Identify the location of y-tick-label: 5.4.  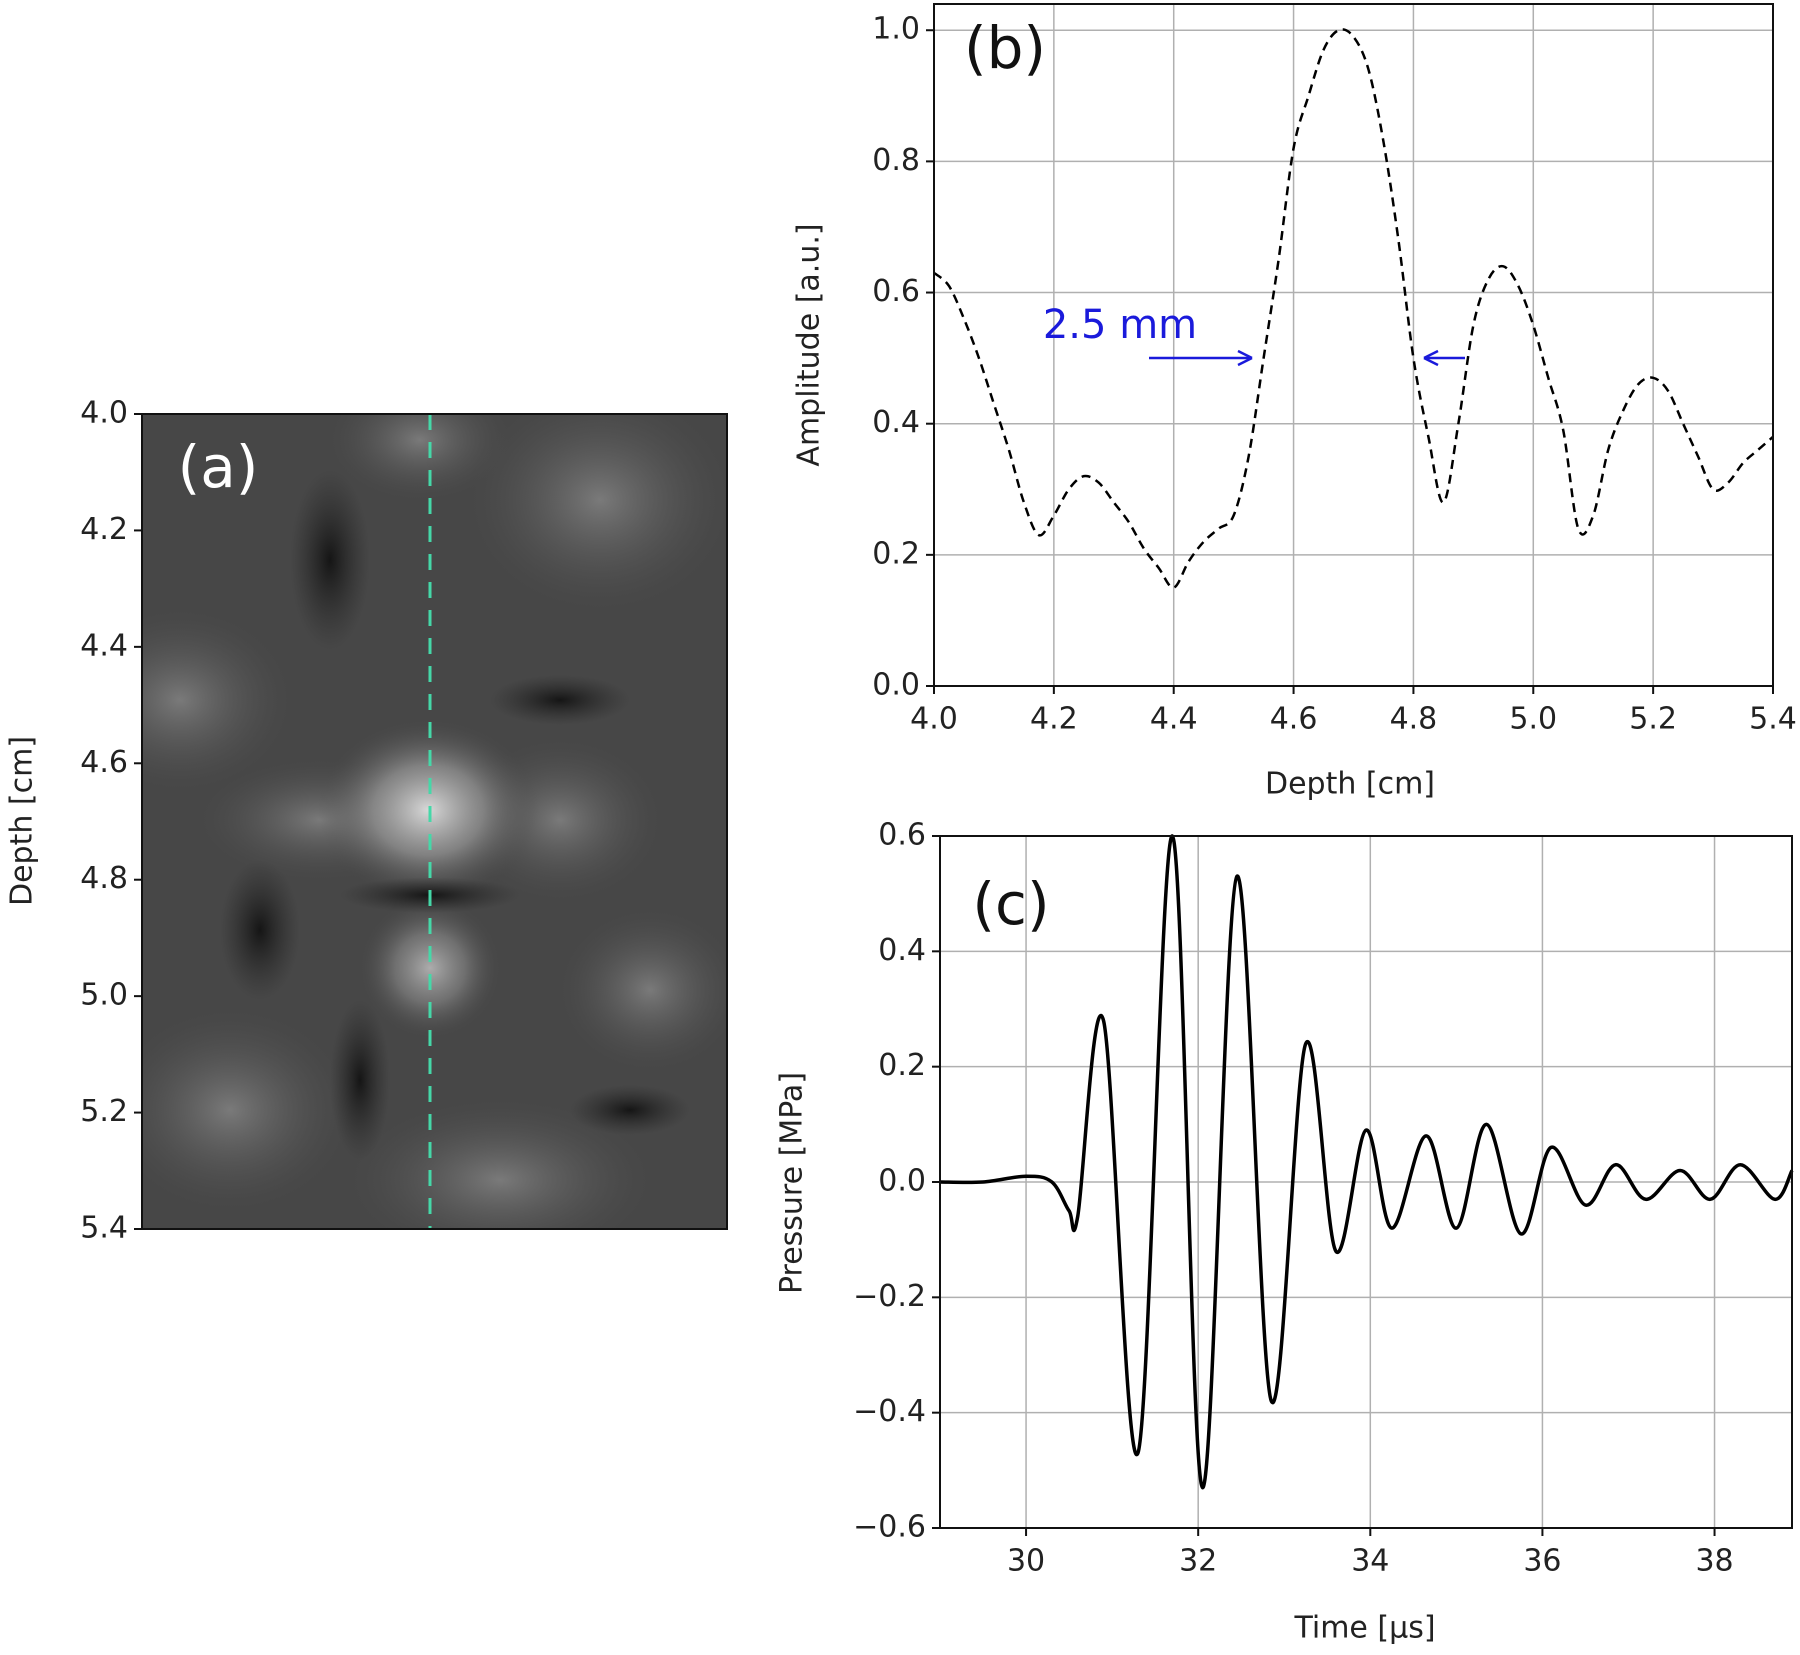
(104, 1228).